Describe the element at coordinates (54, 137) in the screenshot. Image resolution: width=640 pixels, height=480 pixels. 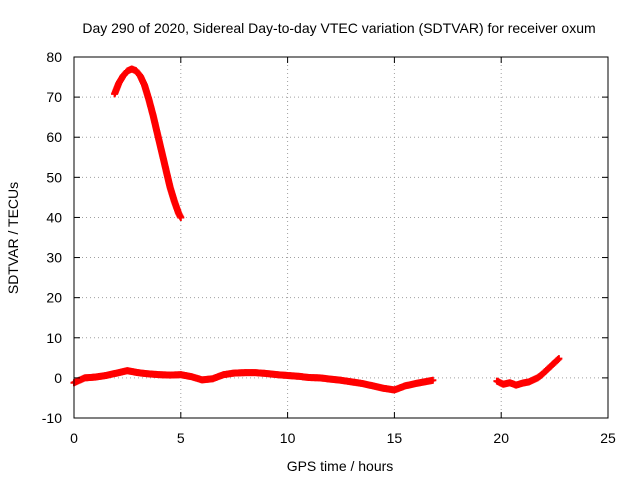
I see `y-tick-label: 60` at that location.